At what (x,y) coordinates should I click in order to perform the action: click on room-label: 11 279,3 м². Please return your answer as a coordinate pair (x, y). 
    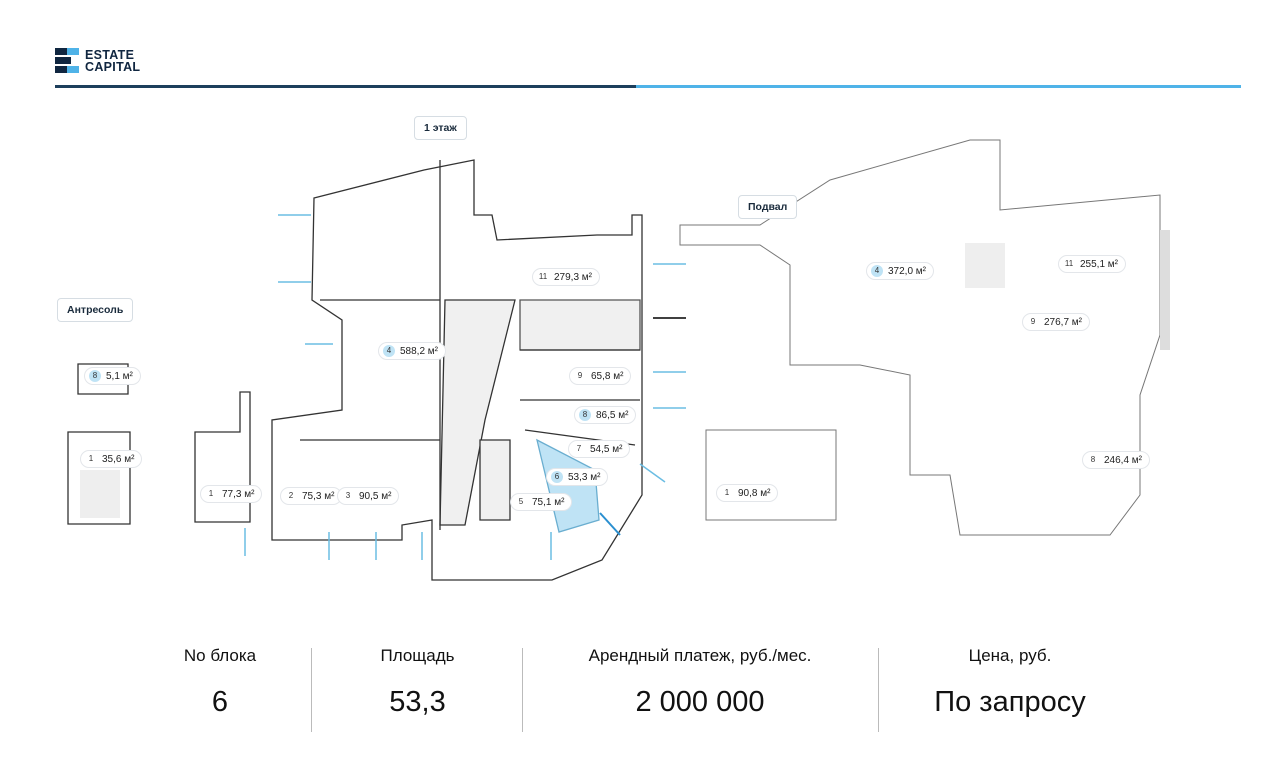
    Looking at the image, I should click on (566, 277).